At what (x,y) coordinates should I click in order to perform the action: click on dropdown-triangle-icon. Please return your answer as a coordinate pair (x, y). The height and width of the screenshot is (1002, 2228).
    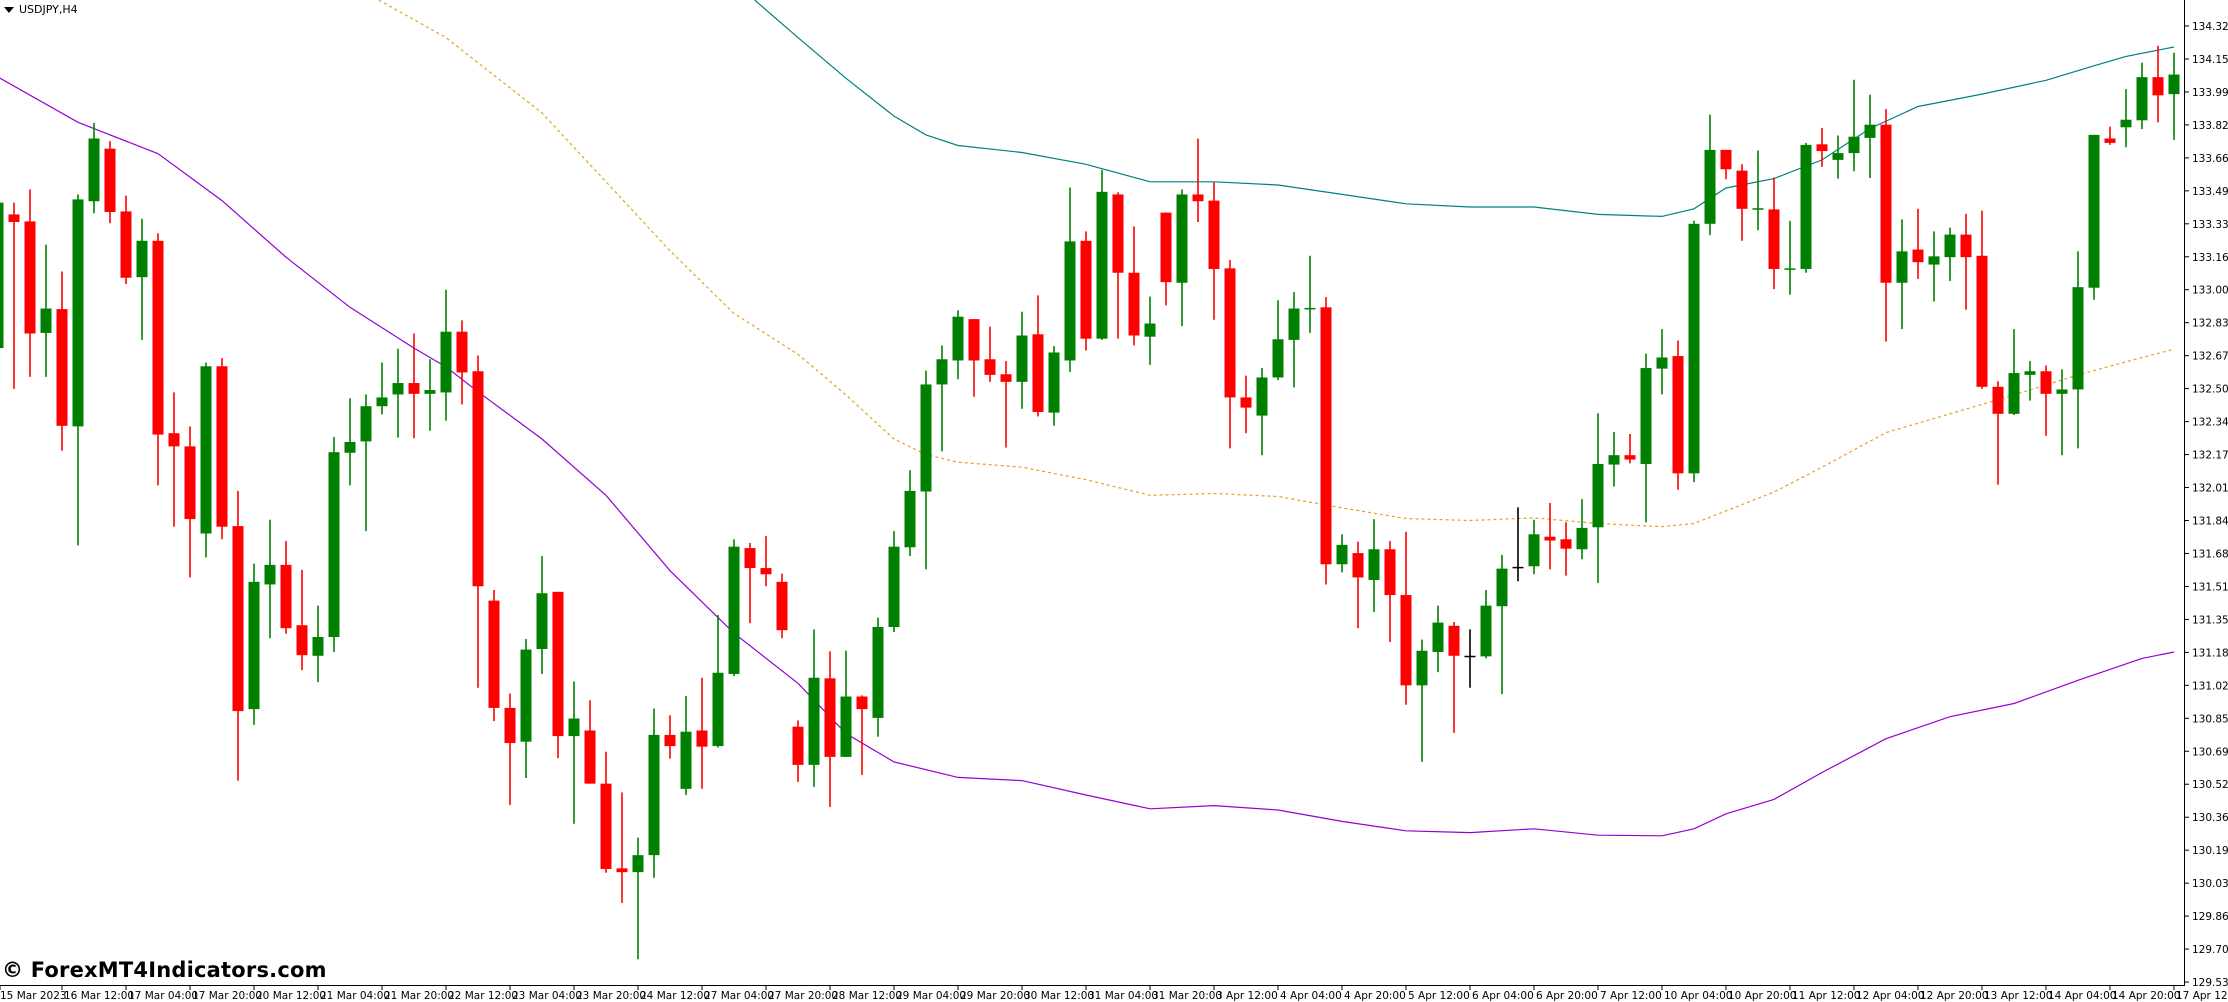
    Looking at the image, I should click on (9, 9).